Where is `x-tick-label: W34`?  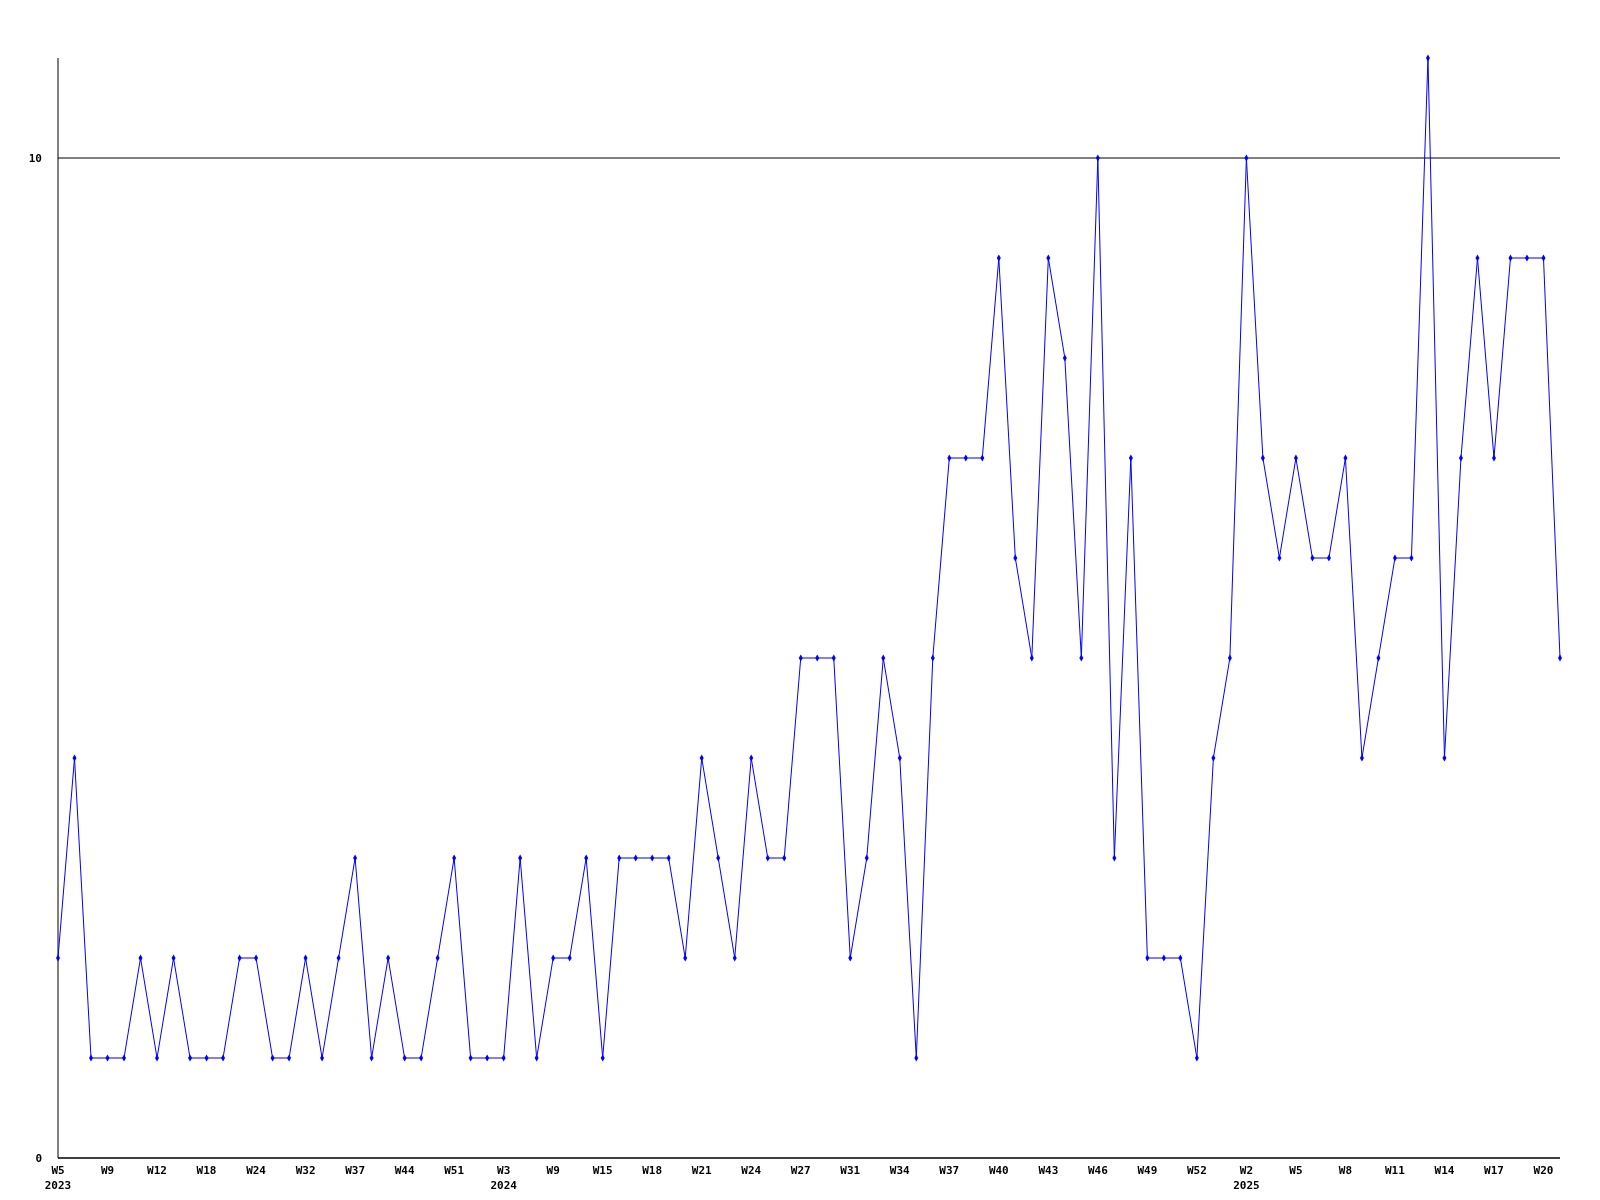
x-tick-label: W34 is located at coordinates (900, 1170).